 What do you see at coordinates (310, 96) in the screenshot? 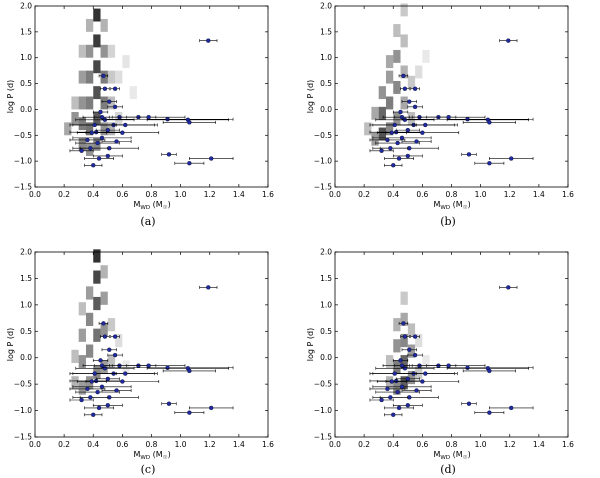
I see `y-axis-label: log P (d)` at bounding box center [310, 96].